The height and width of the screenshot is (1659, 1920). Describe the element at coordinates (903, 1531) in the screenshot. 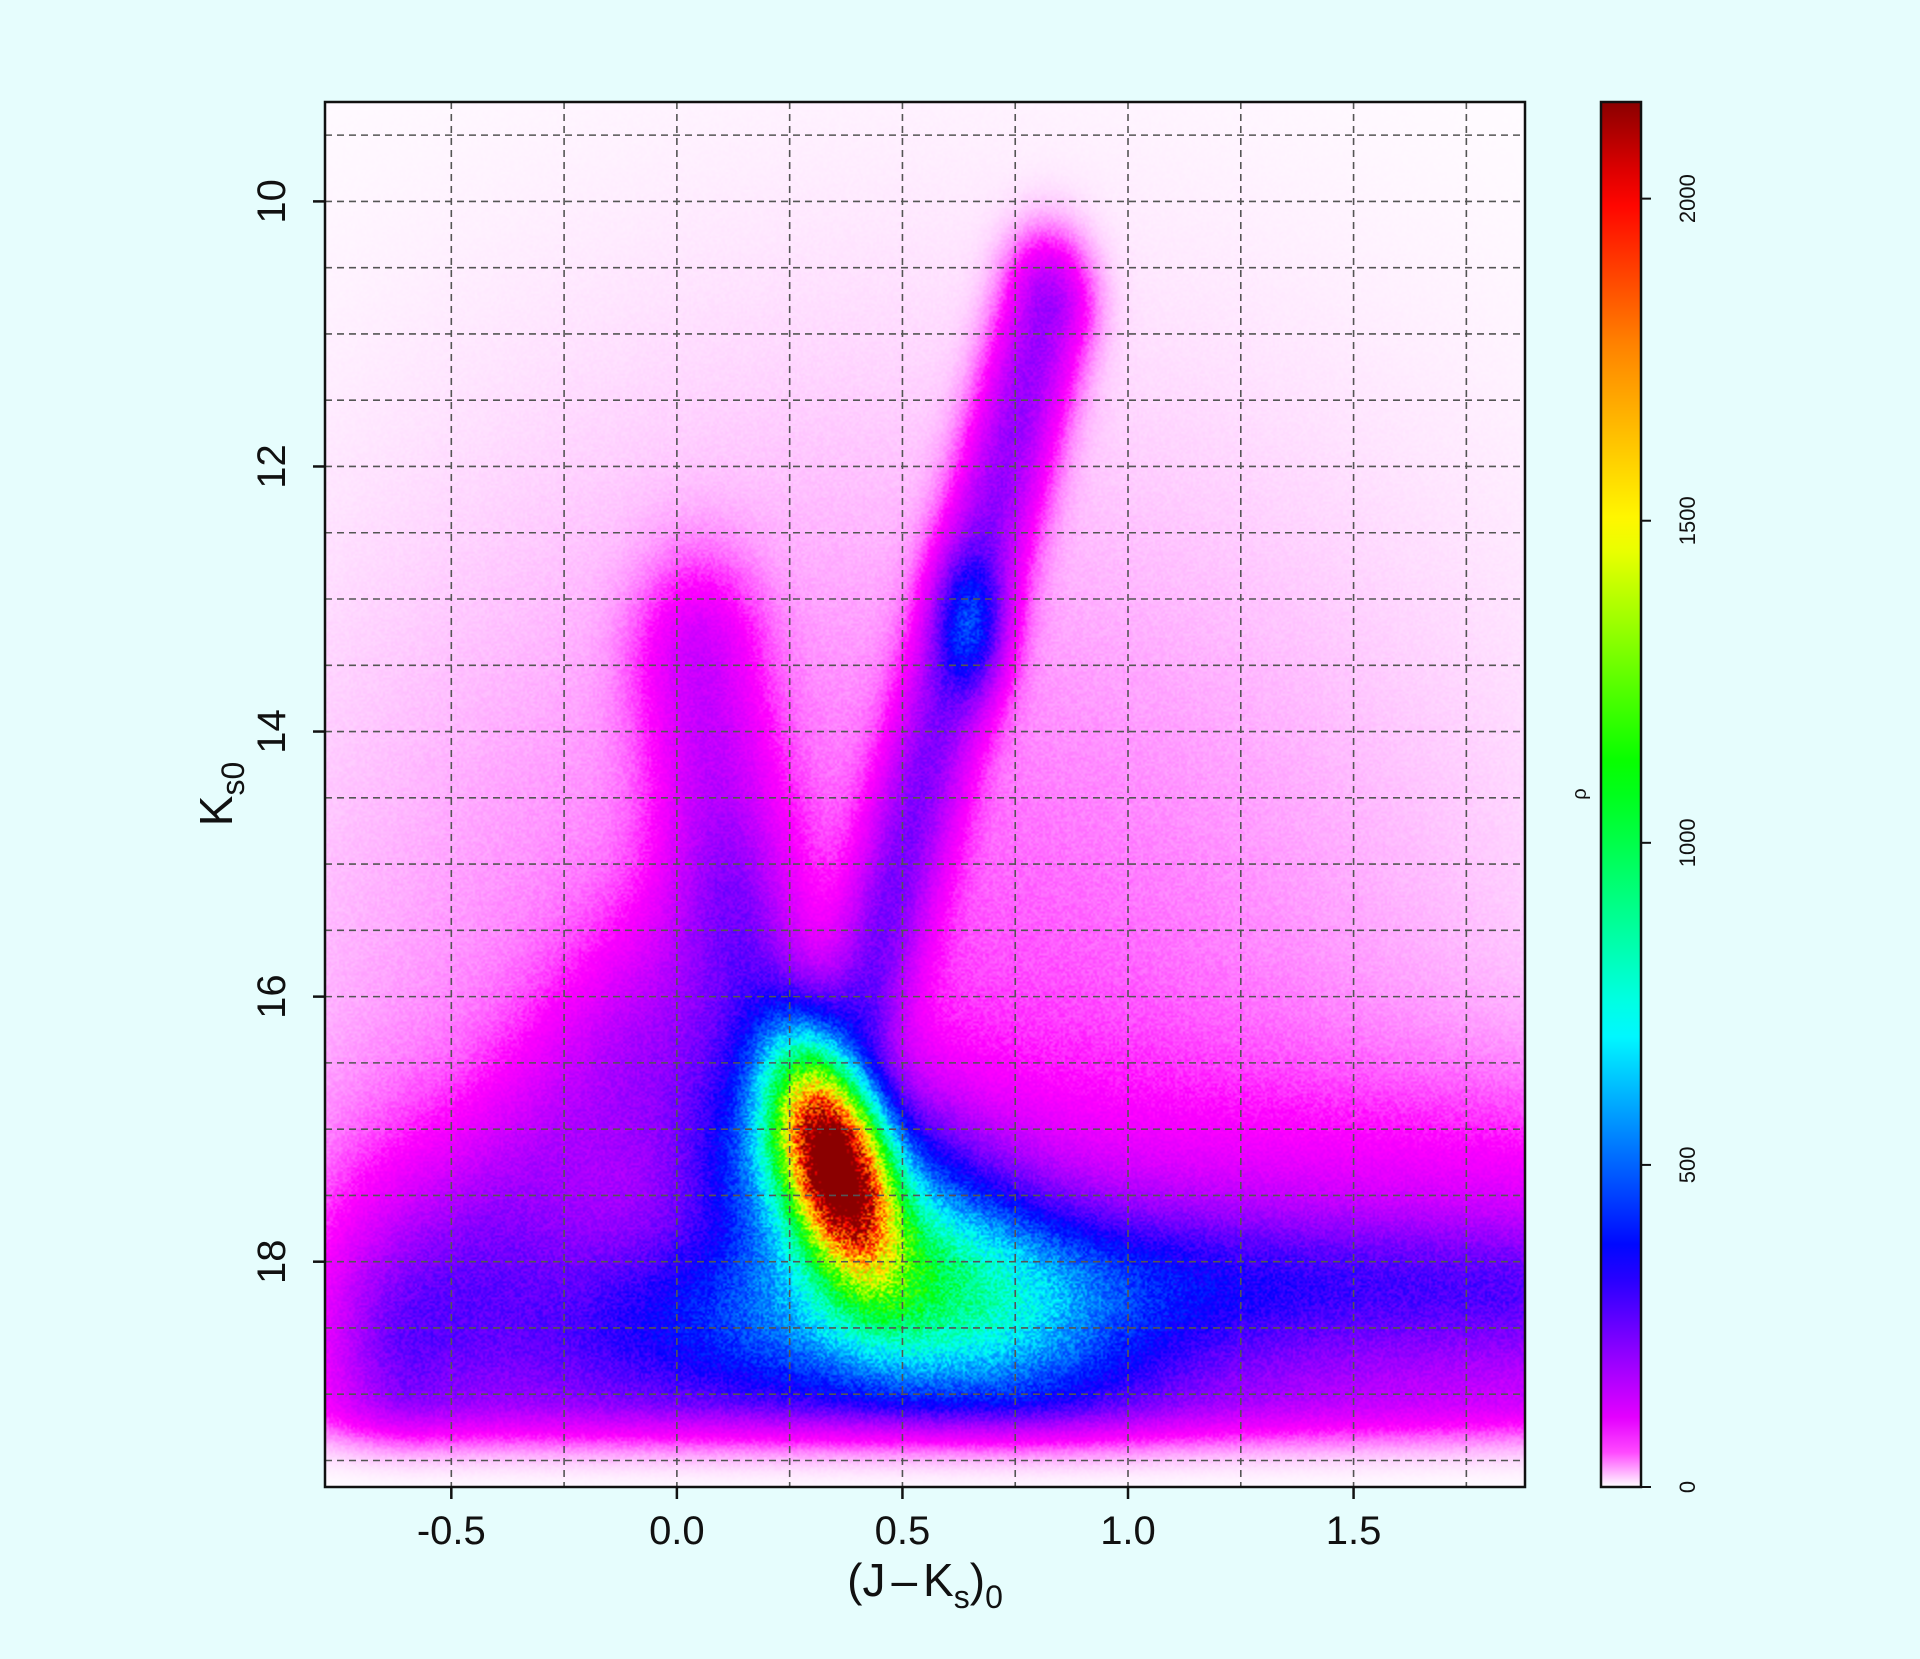

I see `x-tick-label: 0.5` at that location.